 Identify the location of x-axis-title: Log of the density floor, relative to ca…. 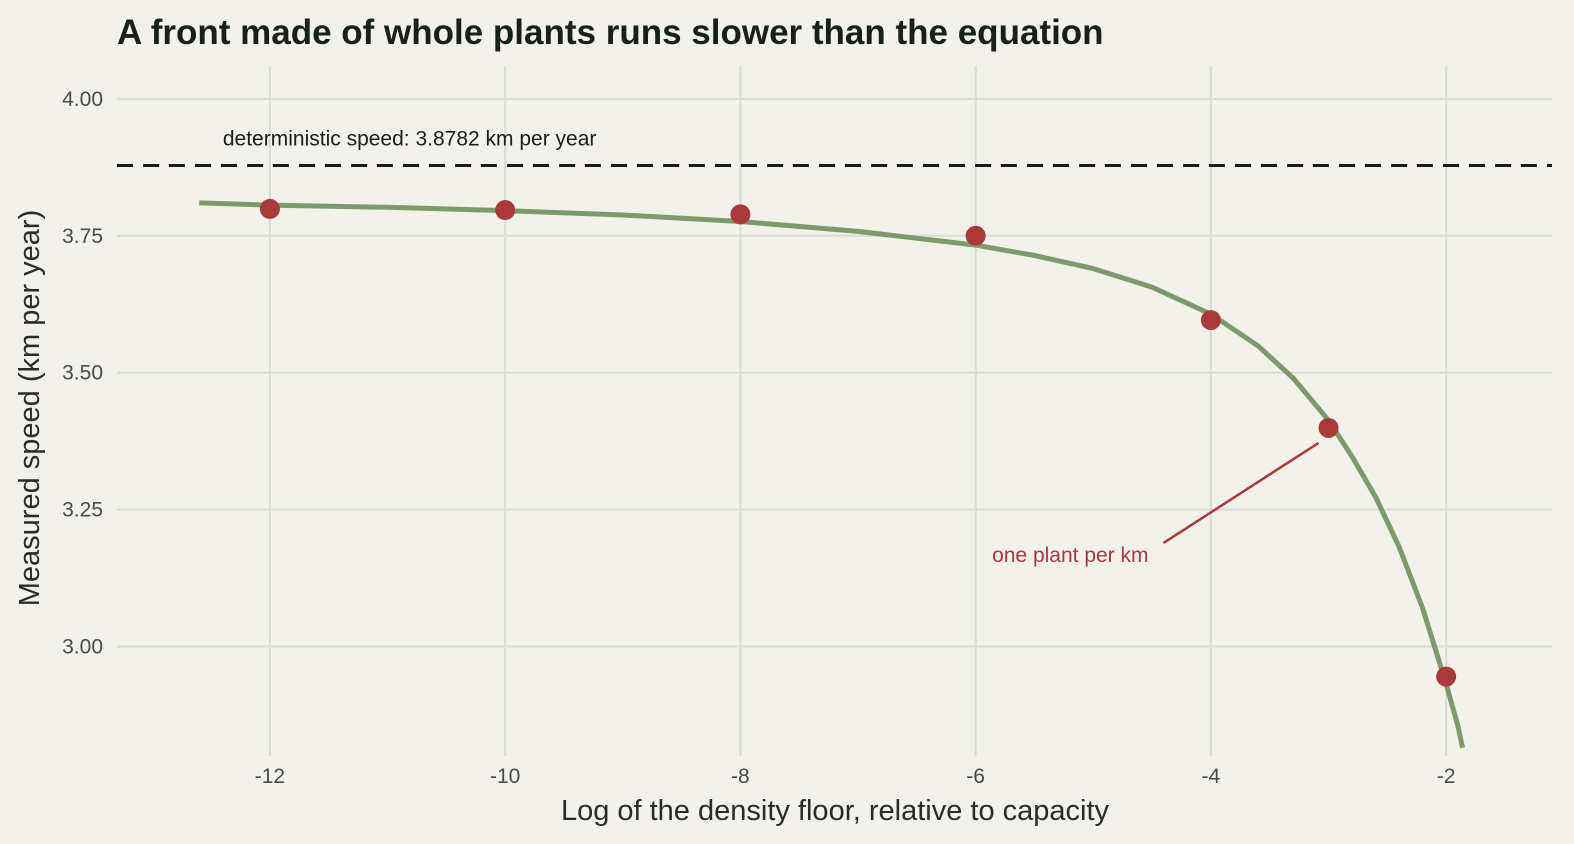
(835, 811).